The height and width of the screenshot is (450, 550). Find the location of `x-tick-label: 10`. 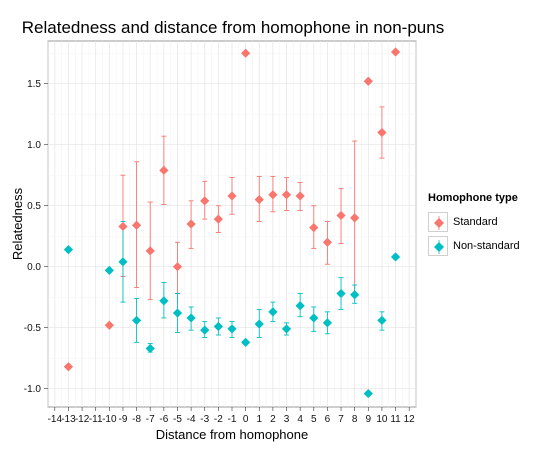

x-tick-label: 10 is located at coordinates (382, 419).